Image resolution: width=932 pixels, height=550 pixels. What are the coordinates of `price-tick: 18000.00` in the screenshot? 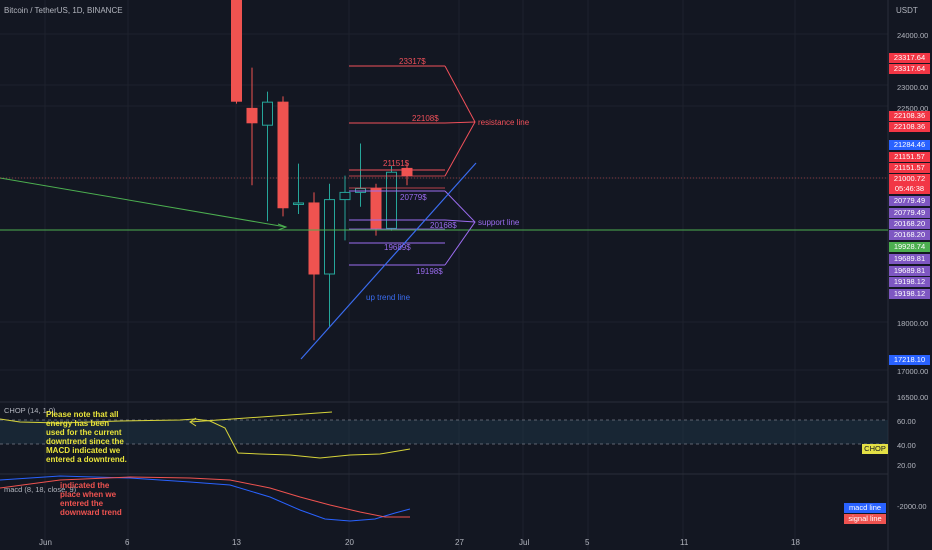 It's located at (913, 323).